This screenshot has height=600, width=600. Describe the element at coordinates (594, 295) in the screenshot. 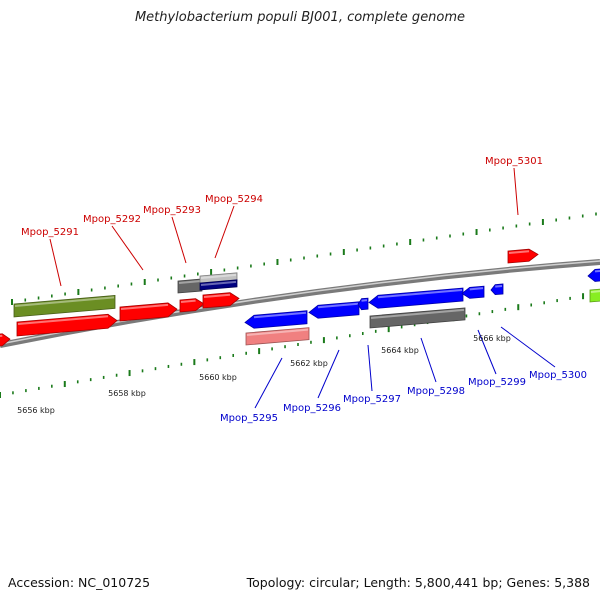

I see `gene-feature-lime` at that location.